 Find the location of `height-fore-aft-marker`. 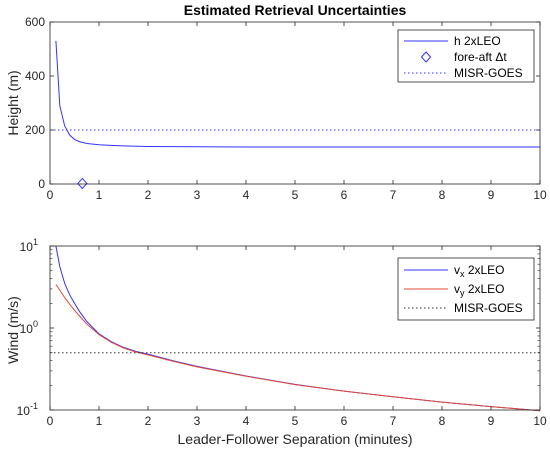

height-fore-aft-marker is located at coordinates (82, 183).